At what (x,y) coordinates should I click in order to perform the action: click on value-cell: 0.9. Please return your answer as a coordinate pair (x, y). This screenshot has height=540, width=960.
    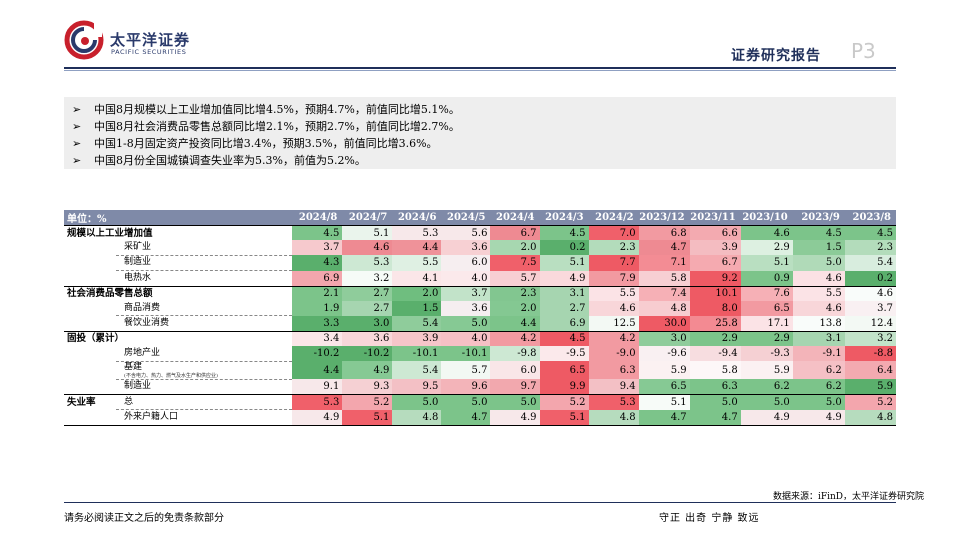
    Looking at the image, I should click on (766, 278).